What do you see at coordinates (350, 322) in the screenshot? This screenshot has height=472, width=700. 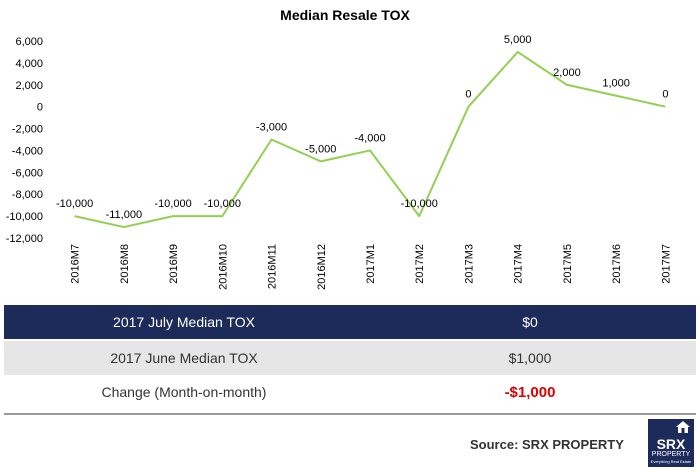 I see `summary-row-current: 2017 July Median TOX $0` at bounding box center [350, 322].